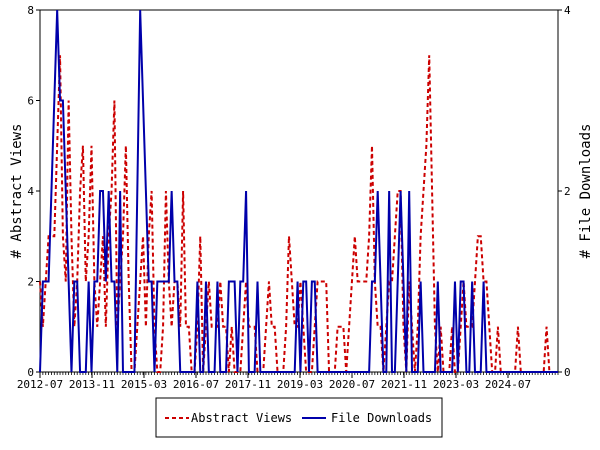 Image resolution: width=600 pixels, height=450 pixels. What do you see at coordinates (508, 384) in the screenshot?
I see `x-tick-label: 2024-07` at bounding box center [508, 384].